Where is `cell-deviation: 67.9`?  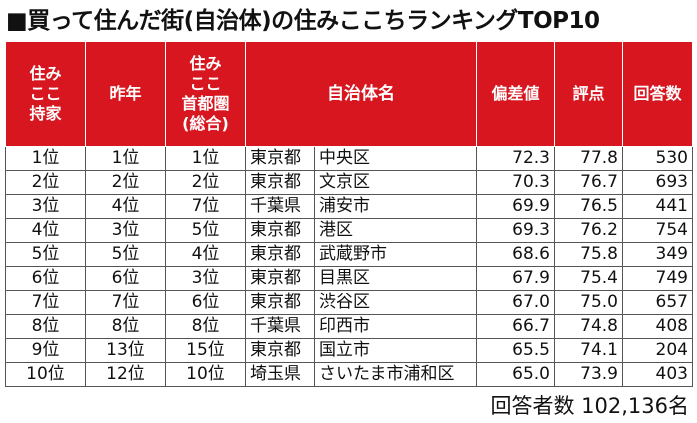 cell-deviation: 67.9 is located at coordinates (515, 278).